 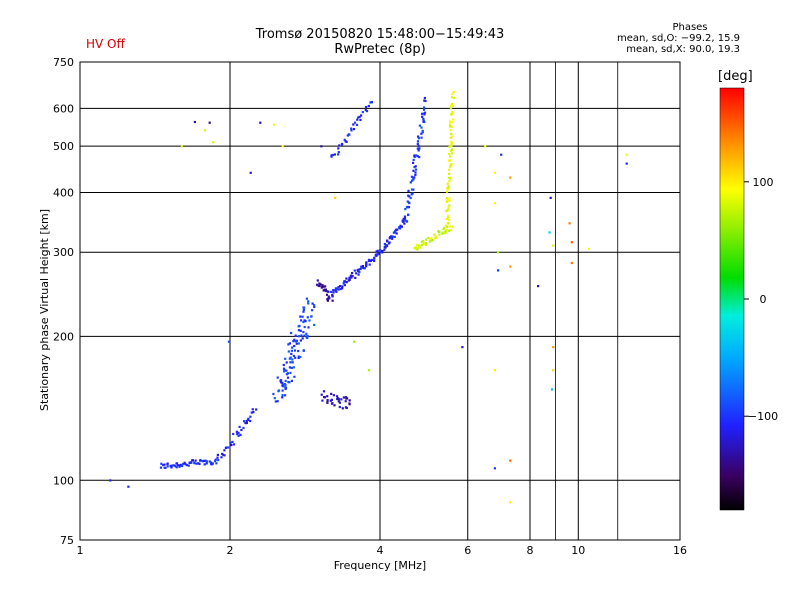 What do you see at coordinates (690, 27) in the screenshot?
I see `phase-heading: Phases` at bounding box center [690, 27].